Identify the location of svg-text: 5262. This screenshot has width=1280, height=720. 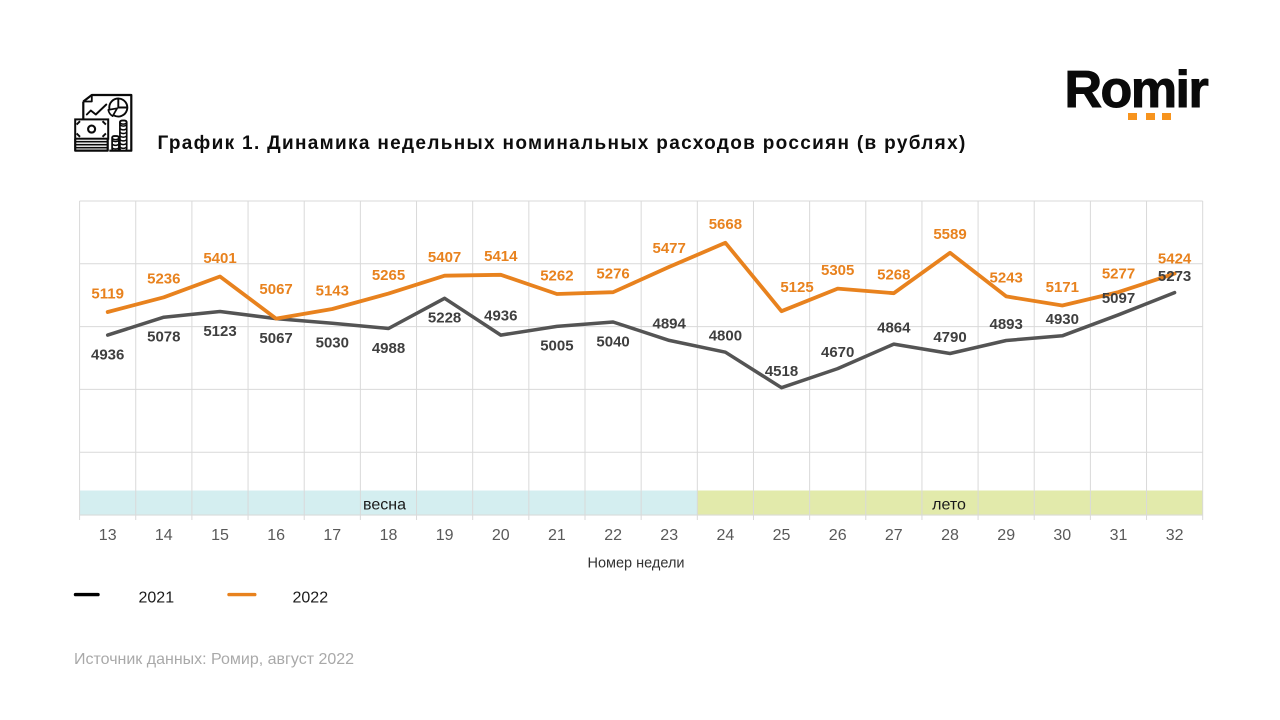
(556, 275).